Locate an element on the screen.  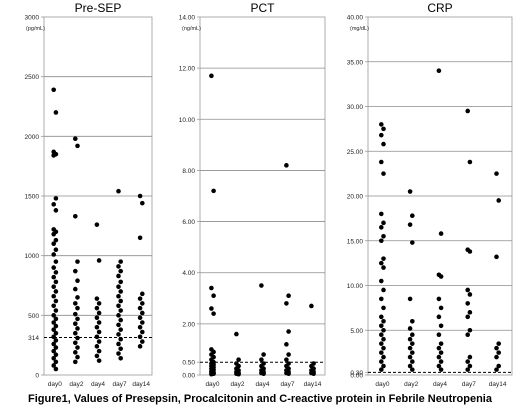
y-tick-label: 0.00 is located at coordinates (356, 376).